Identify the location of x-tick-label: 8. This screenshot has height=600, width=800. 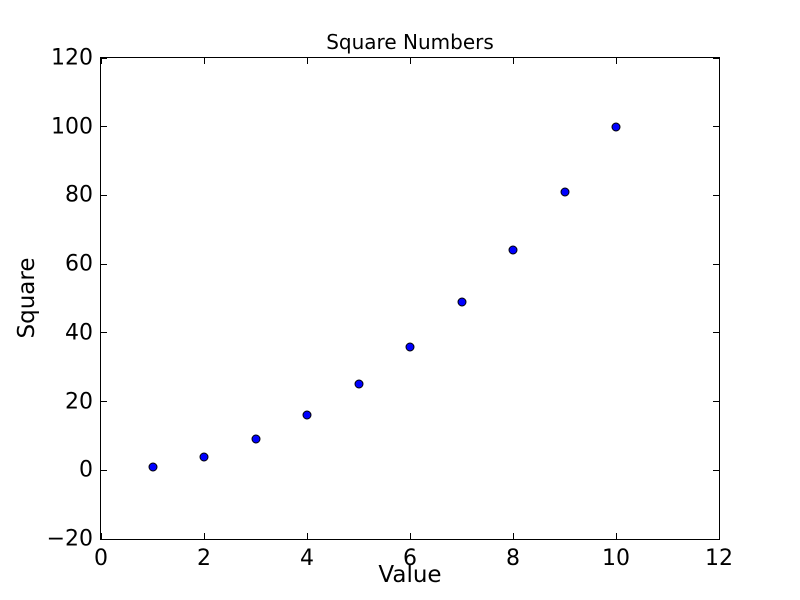
(513, 558).